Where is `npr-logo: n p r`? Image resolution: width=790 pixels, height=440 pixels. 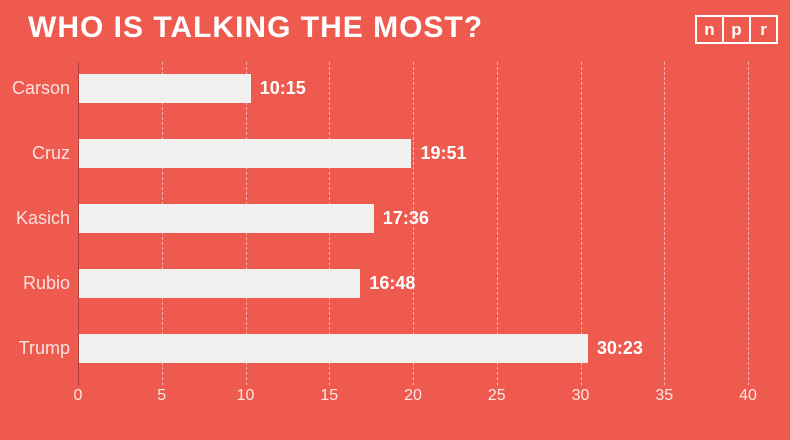 npr-logo: n p r is located at coordinates (736, 29).